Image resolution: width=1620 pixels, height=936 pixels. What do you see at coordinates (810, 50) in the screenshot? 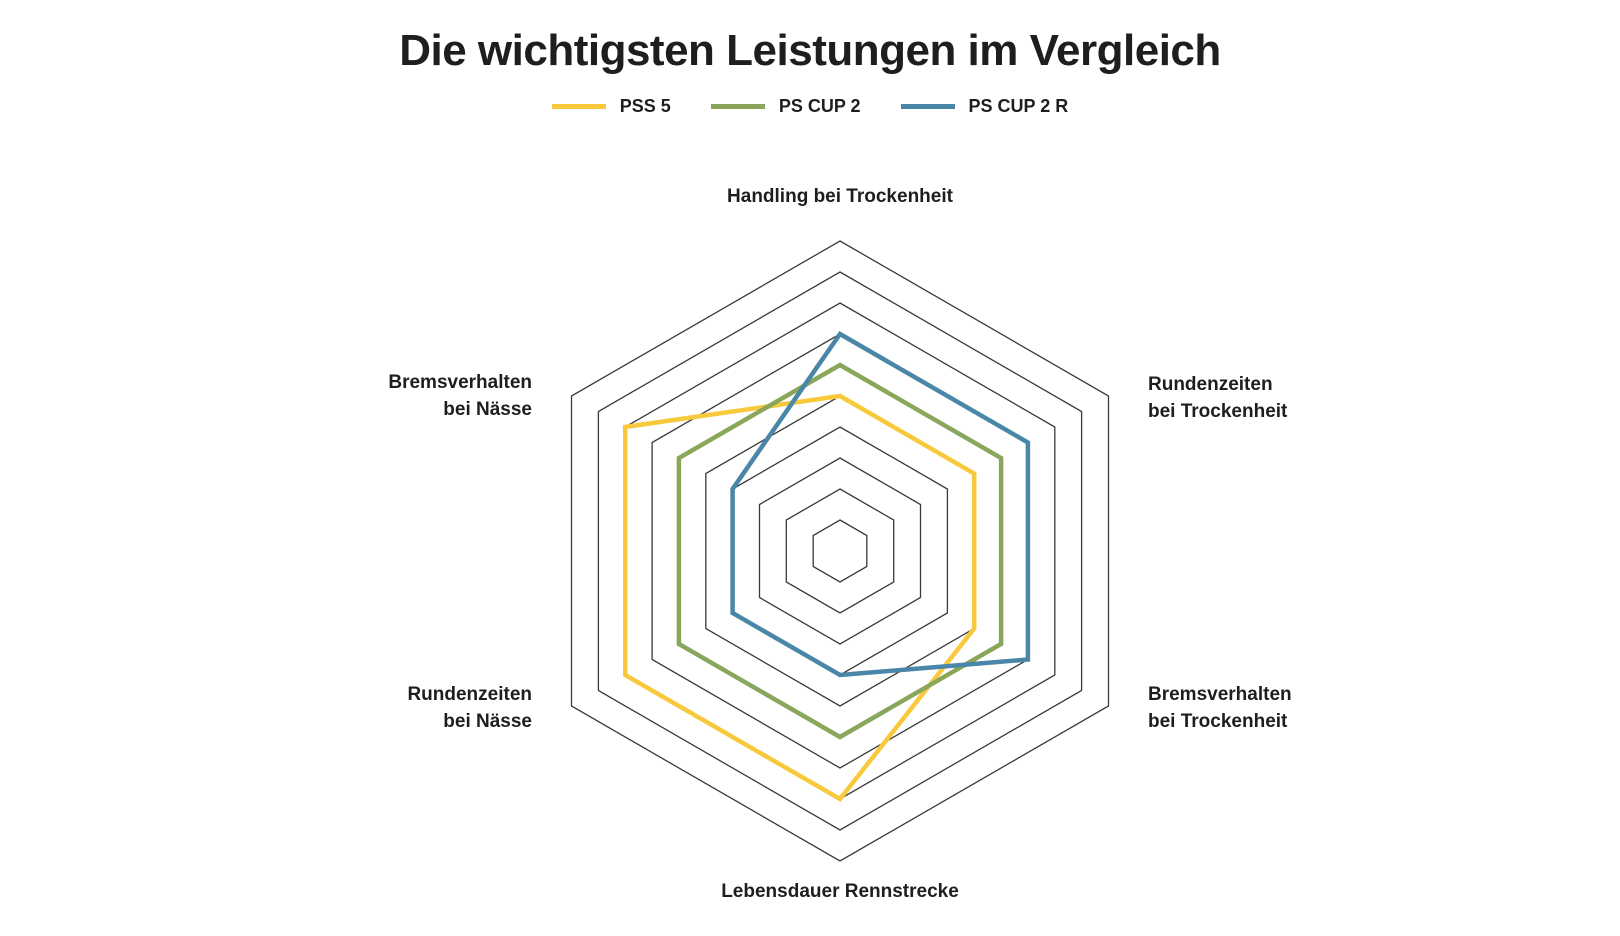
I see `chart-title: Die wichtigsten Leistungen im Vergleich` at bounding box center [810, 50].